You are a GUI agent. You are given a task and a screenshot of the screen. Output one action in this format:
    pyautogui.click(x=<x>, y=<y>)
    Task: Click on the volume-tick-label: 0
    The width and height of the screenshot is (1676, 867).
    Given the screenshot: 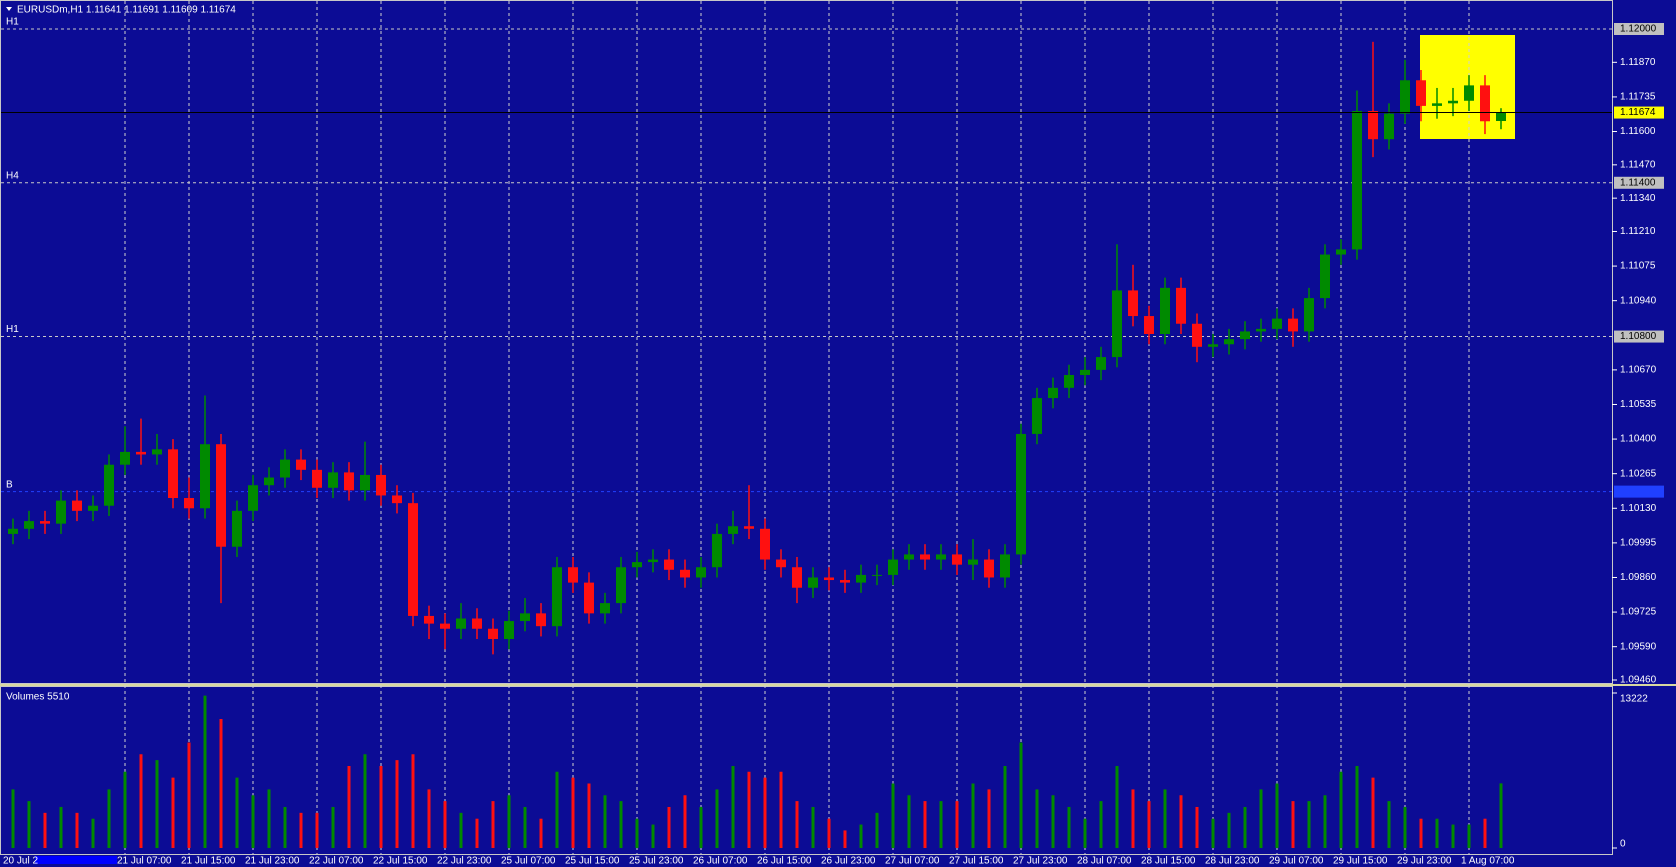 What is the action you would take?
    pyautogui.click(x=1623, y=844)
    